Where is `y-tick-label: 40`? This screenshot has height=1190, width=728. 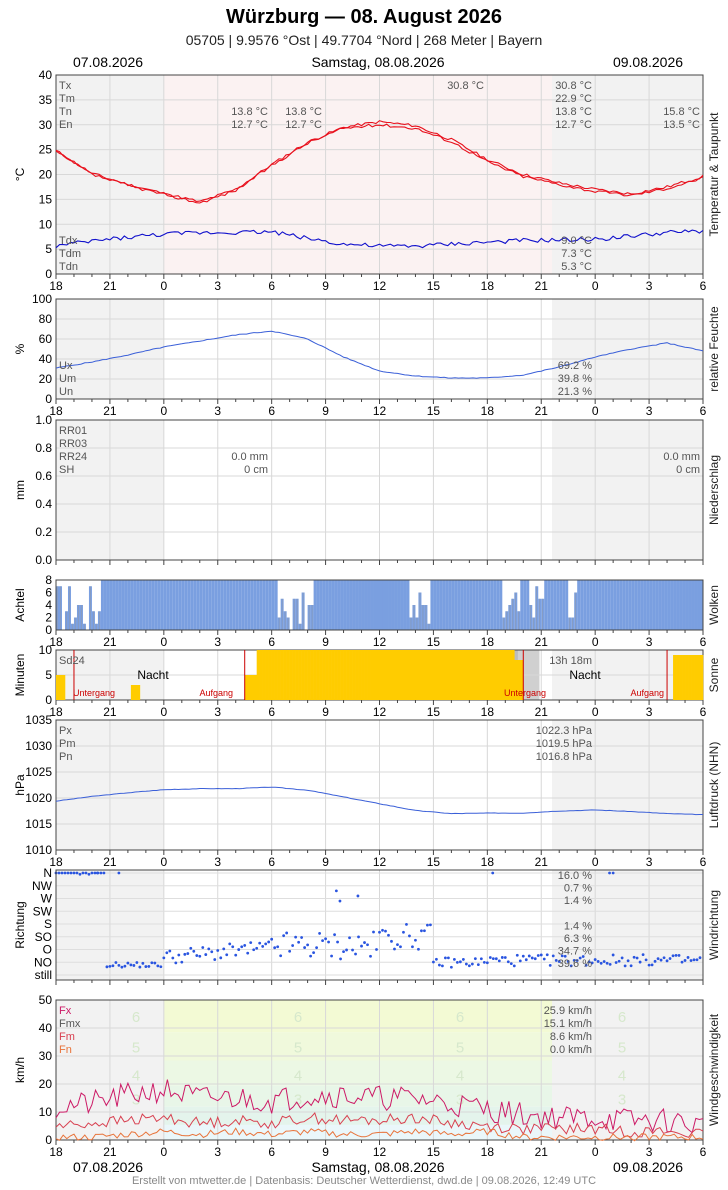 y-tick-label: 40 is located at coordinates (46, 1028).